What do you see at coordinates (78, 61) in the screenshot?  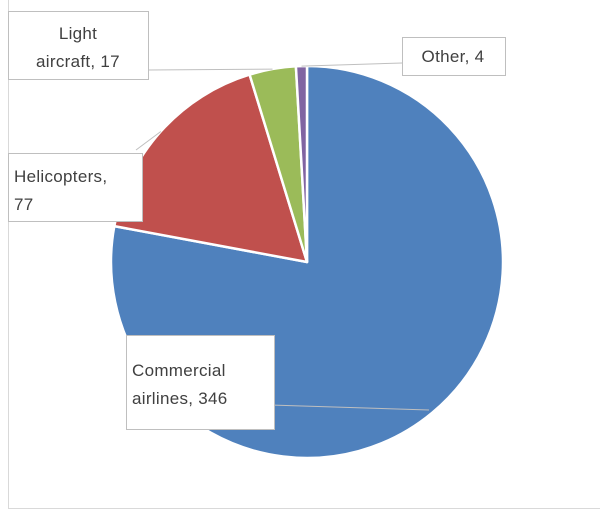 I see `data-label-line: aircraft, 17` at bounding box center [78, 61].